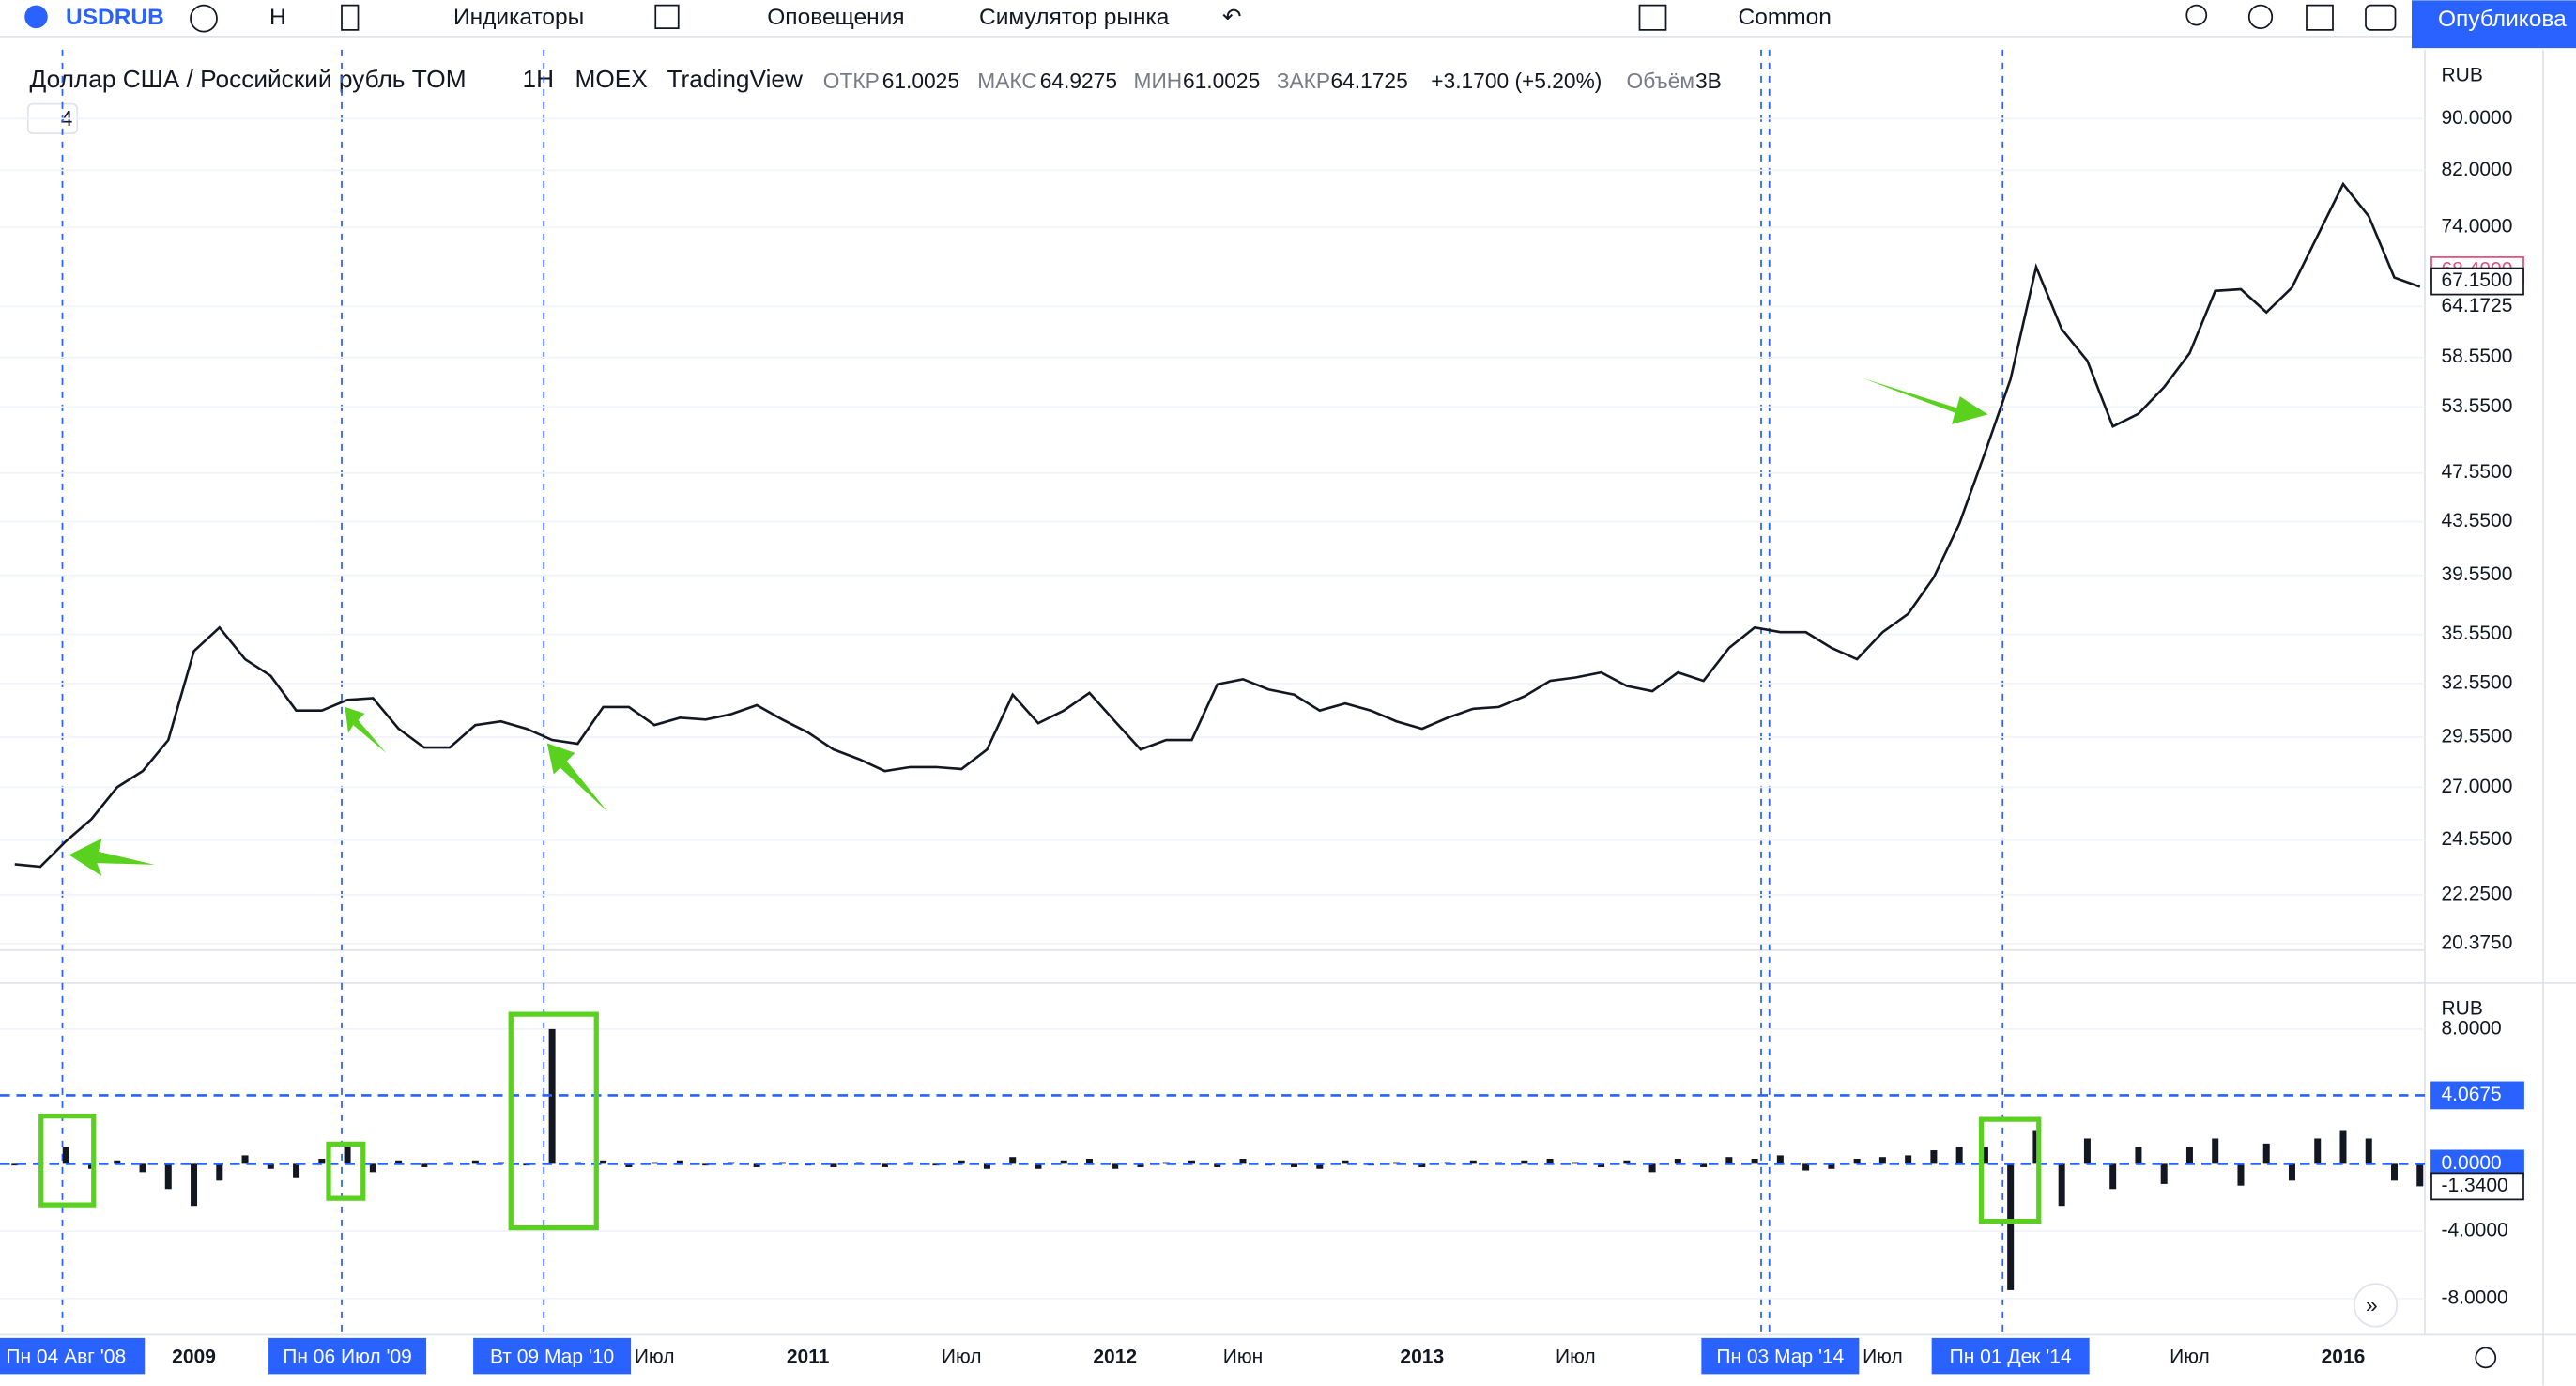 This screenshot has width=2576, height=1386. What do you see at coordinates (2372, 1305) in the screenshot?
I see `scroll-to-end-icon: »` at bounding box center [2372, 1305].